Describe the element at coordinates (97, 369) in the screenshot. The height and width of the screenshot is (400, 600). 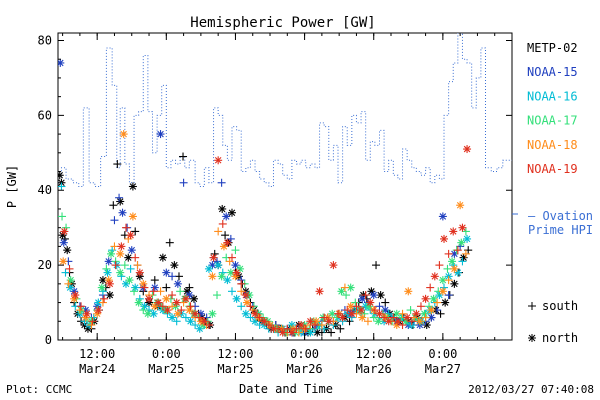
I see `x-tick-date-label: Mar24` at that location.